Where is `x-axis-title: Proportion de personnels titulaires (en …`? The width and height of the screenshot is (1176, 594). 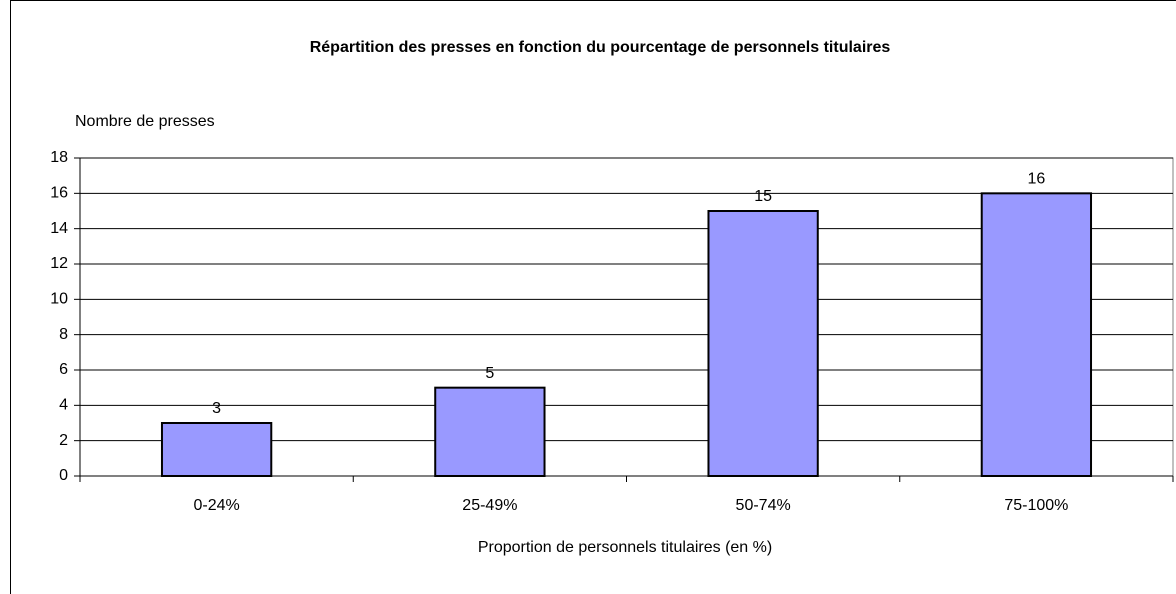 x-axis-title: Proportion de personnels titulaires (en … is located at coordinates (625, 547).